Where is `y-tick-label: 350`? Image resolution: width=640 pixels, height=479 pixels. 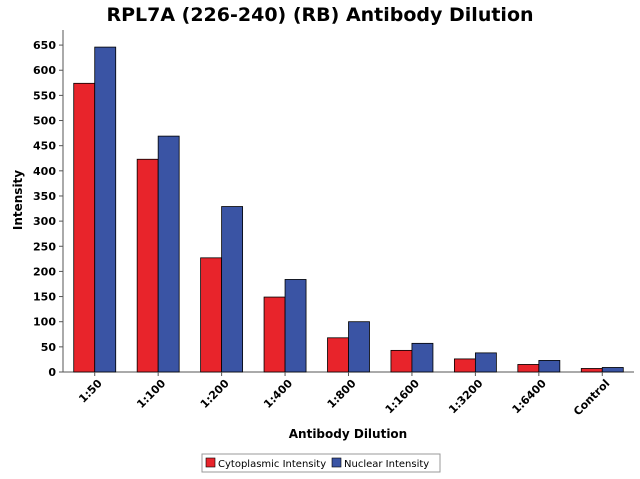 y-tick-label: 350 is located at coordinates (44, 196).